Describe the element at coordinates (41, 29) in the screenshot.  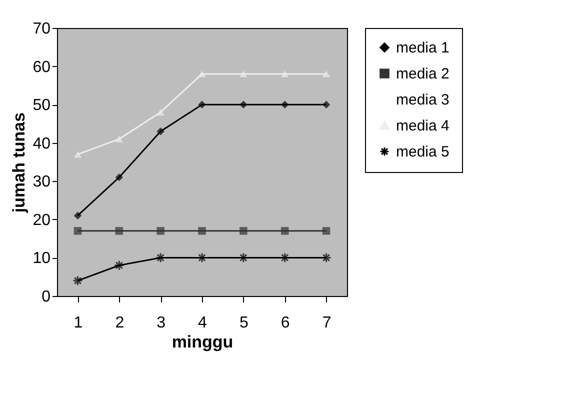
I see `y-tick-label: 70` at that location.